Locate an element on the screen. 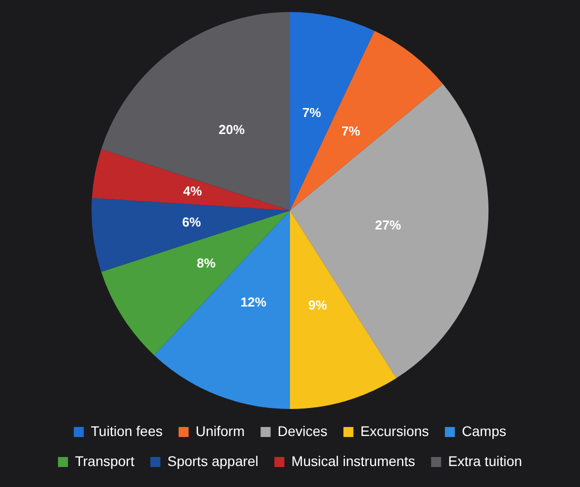  legend-label: Extra tuition is located at coordinates (485, 460).